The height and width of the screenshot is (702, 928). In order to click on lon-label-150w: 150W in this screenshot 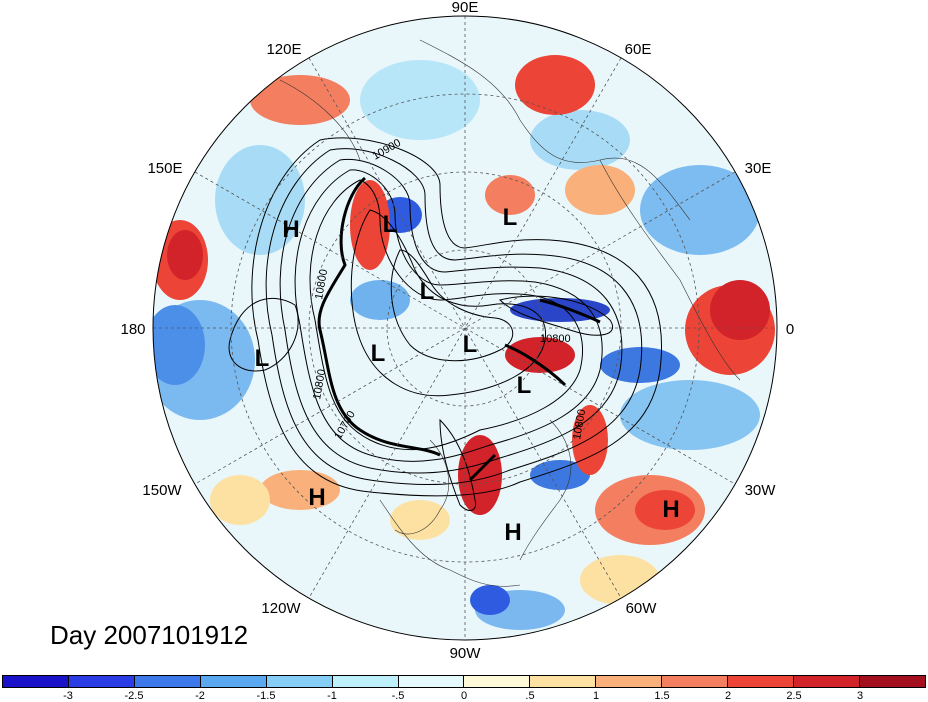, I will do `click(162, 490)`.